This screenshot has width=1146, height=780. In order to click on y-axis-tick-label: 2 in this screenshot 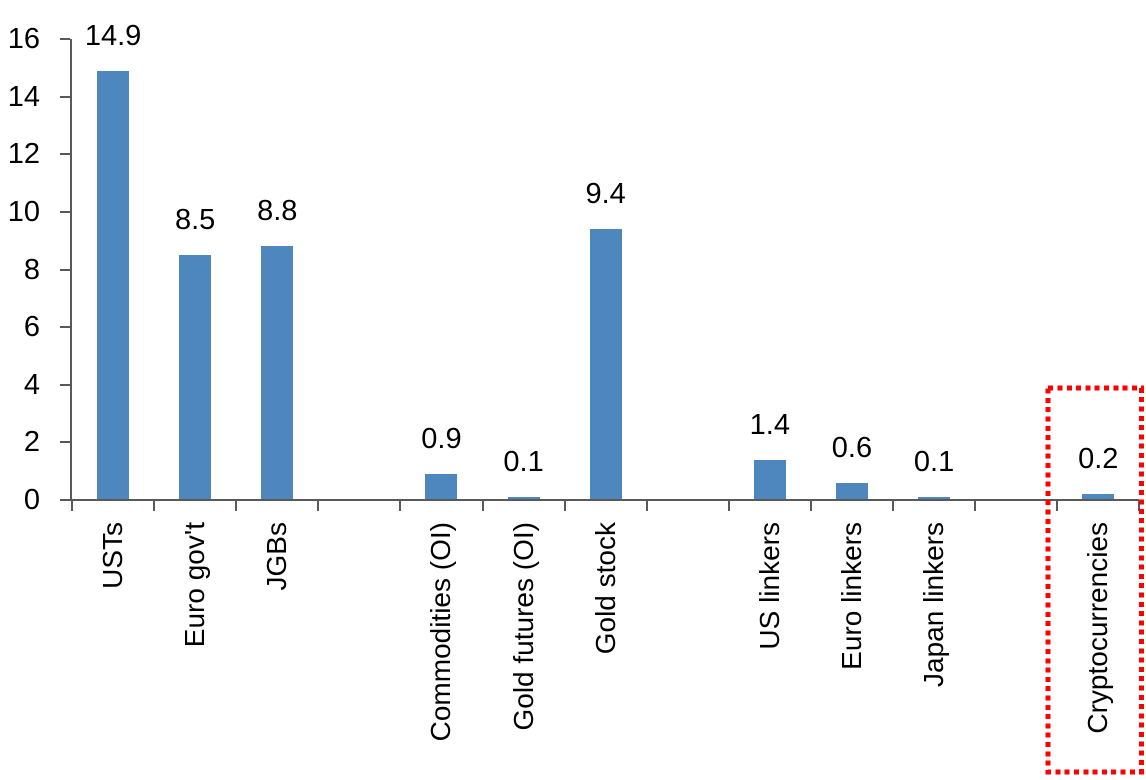, I will do `click(31, 442)`.